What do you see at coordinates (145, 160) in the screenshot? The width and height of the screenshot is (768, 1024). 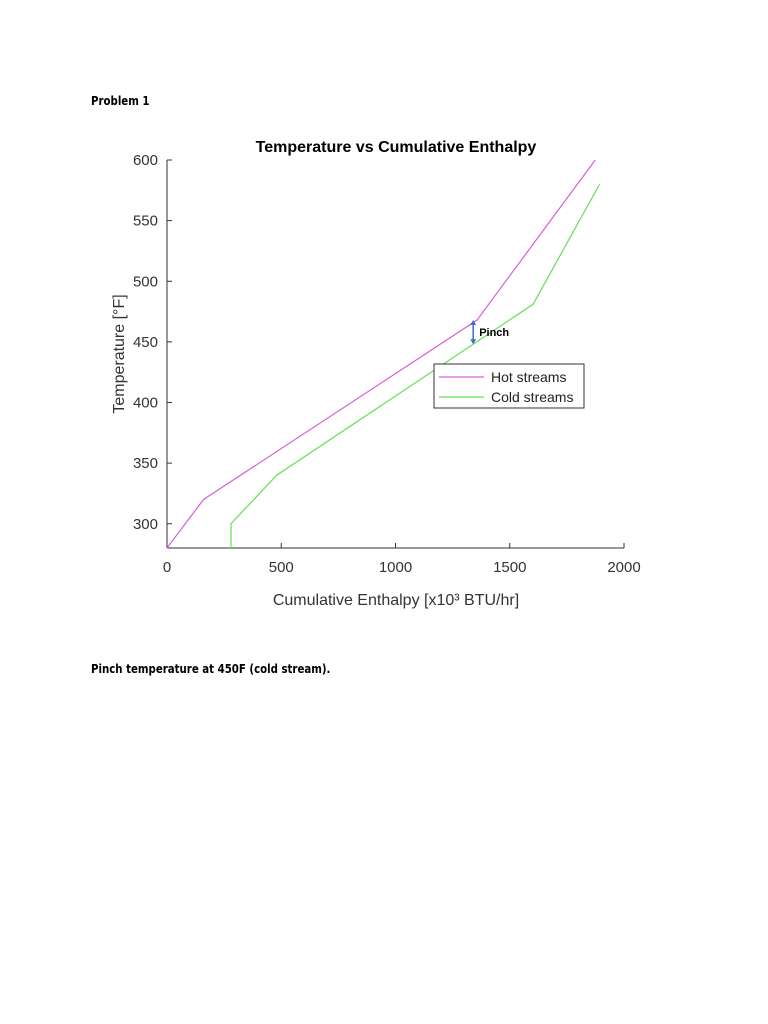 I see `y-tick-label: 600` at bounding box center [145, 160].